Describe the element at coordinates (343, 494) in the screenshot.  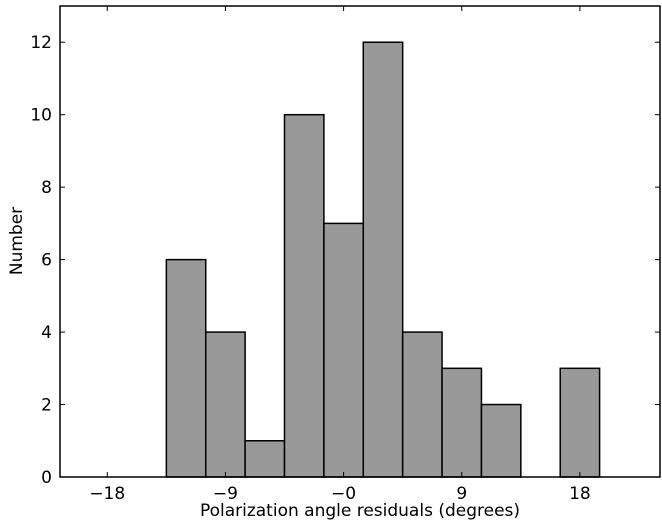
I see `x-tick-label-2: −0` at that location.